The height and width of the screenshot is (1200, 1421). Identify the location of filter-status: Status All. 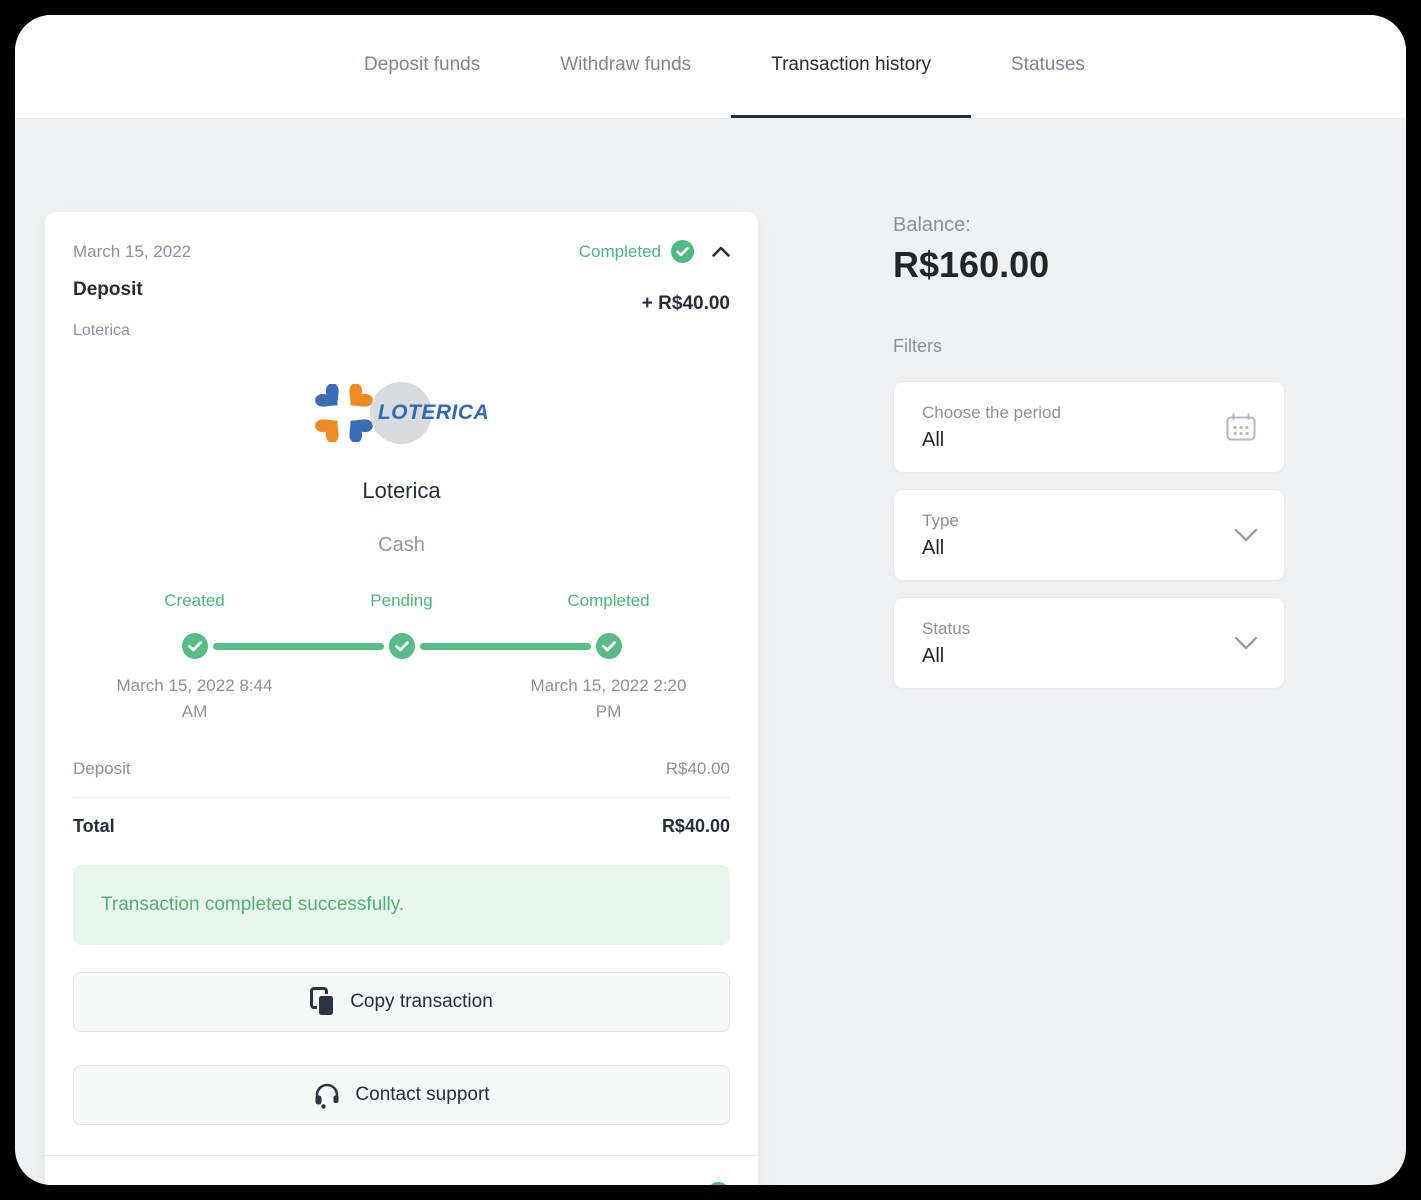
(1089, 643).